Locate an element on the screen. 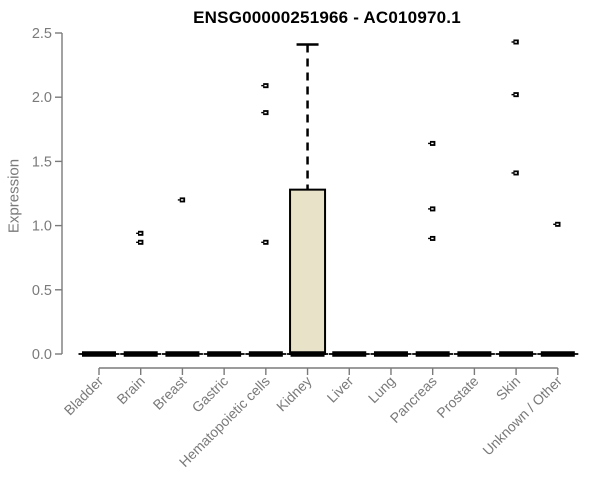 The image size is (600, 500). x-axis-tick-label-kidney: Kidney is located at coordinates (294, 394).